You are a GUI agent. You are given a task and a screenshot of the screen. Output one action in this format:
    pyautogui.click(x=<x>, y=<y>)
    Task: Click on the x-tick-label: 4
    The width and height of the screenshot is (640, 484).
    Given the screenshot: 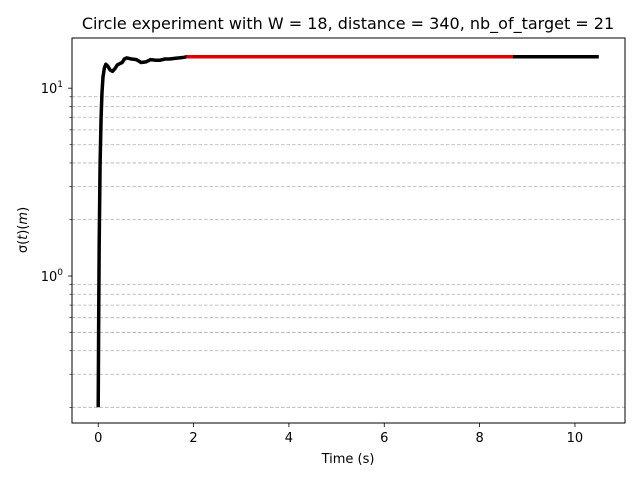 What is the action you would take?
    pyautogui.click(x=289, y=438)
    